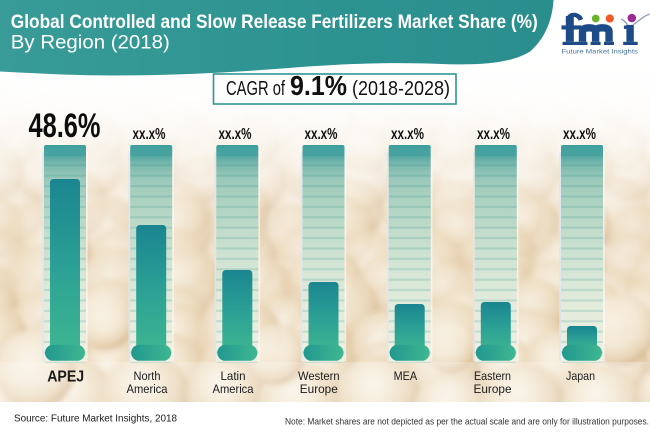  I want to click on svg-text: APEJ, so click(65, 377).